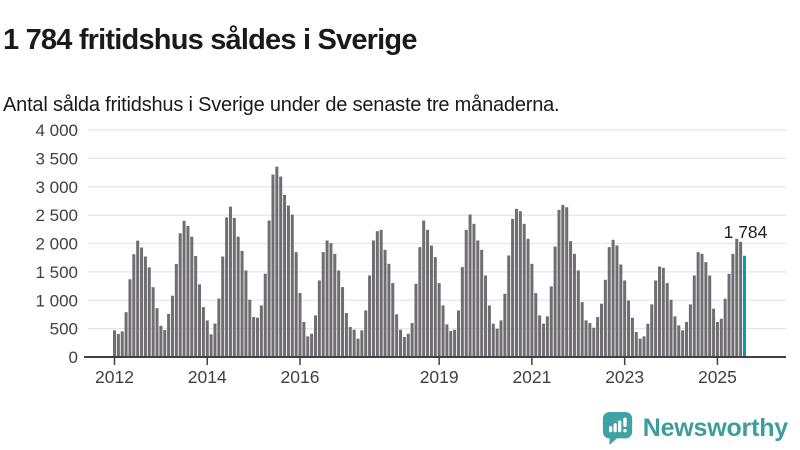 The height and width of the screenshot is (450, 800). I want to click on svg-text: 2023, so click(624, 377).